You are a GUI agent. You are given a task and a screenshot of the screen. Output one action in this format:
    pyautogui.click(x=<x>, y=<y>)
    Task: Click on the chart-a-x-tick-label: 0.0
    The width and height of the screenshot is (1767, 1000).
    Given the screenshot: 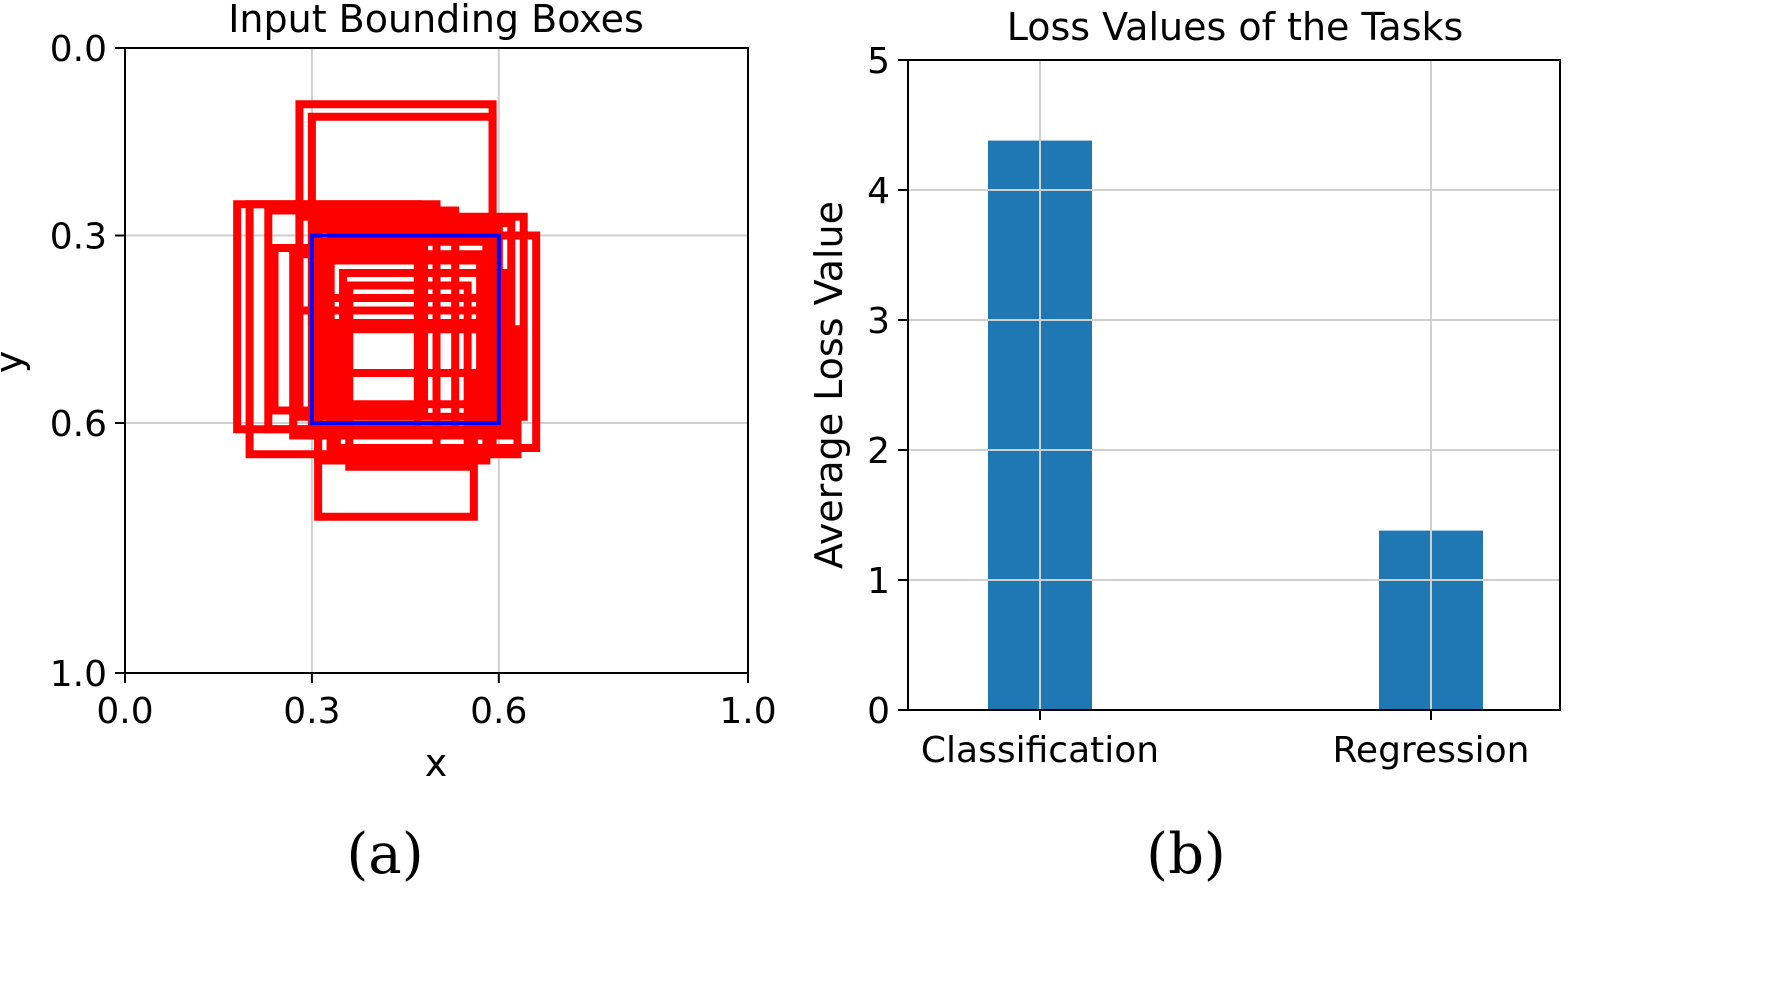 What is the action you would take?
    pyautogui.click(x=124, y=711)
    